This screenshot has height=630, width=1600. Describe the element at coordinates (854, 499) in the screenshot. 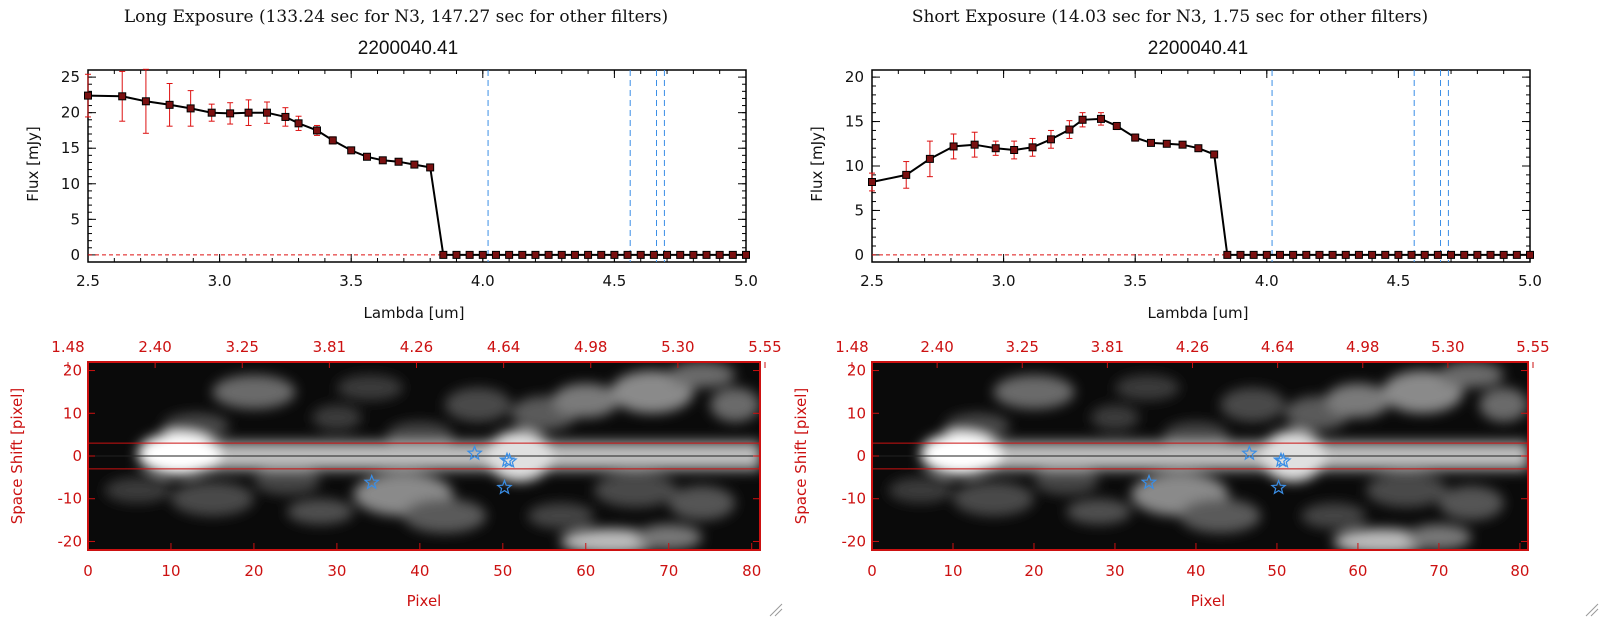

I see `image-y-tick-label: -10` at that location.